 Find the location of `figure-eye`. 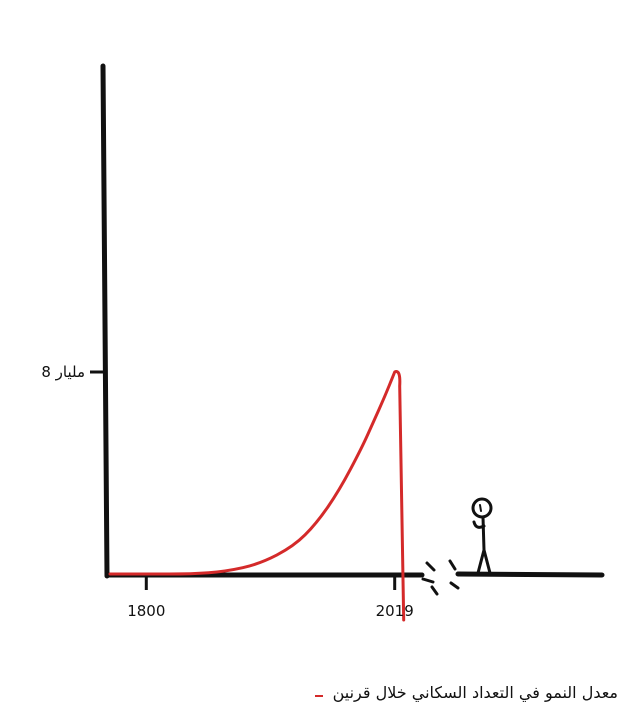

figure-eye is located at coordinates (480, 508).